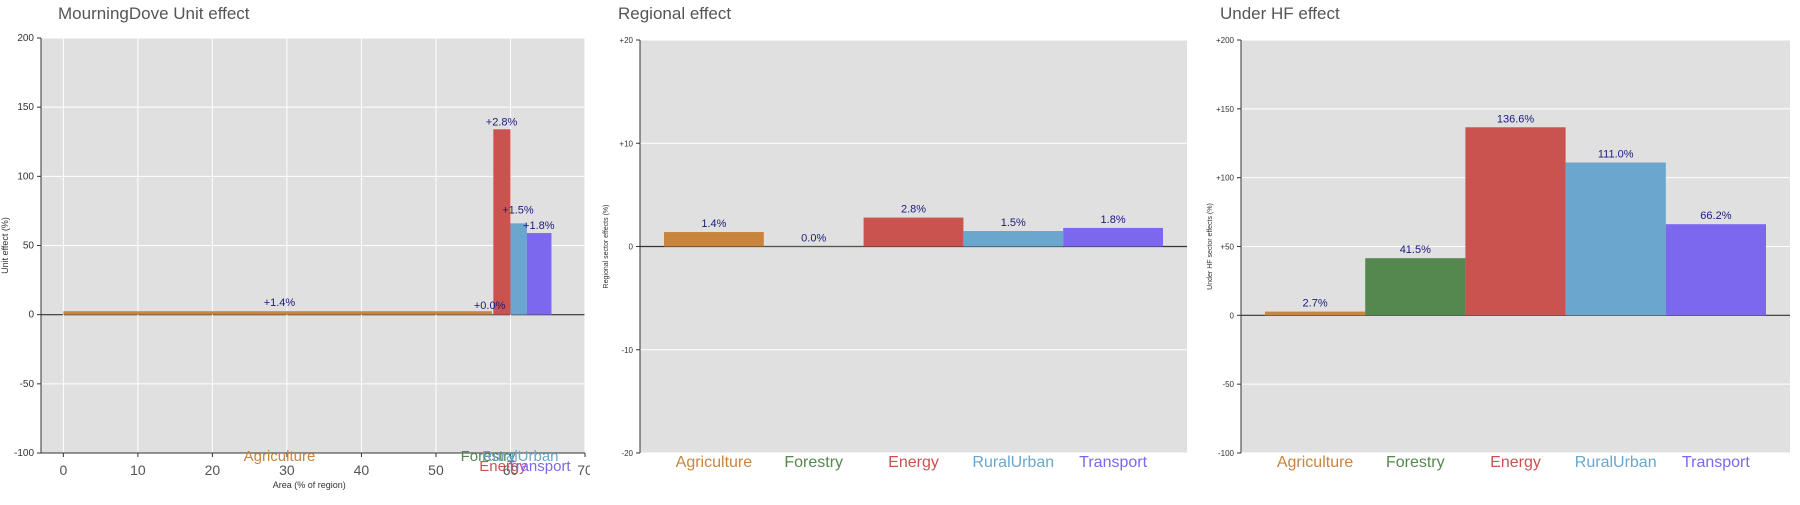 The image size is (1800, 505). What do you see at coordinates (25, 38) in the screenshot?
I see `y-tick-label: 200` at bounding box center [25, 38].